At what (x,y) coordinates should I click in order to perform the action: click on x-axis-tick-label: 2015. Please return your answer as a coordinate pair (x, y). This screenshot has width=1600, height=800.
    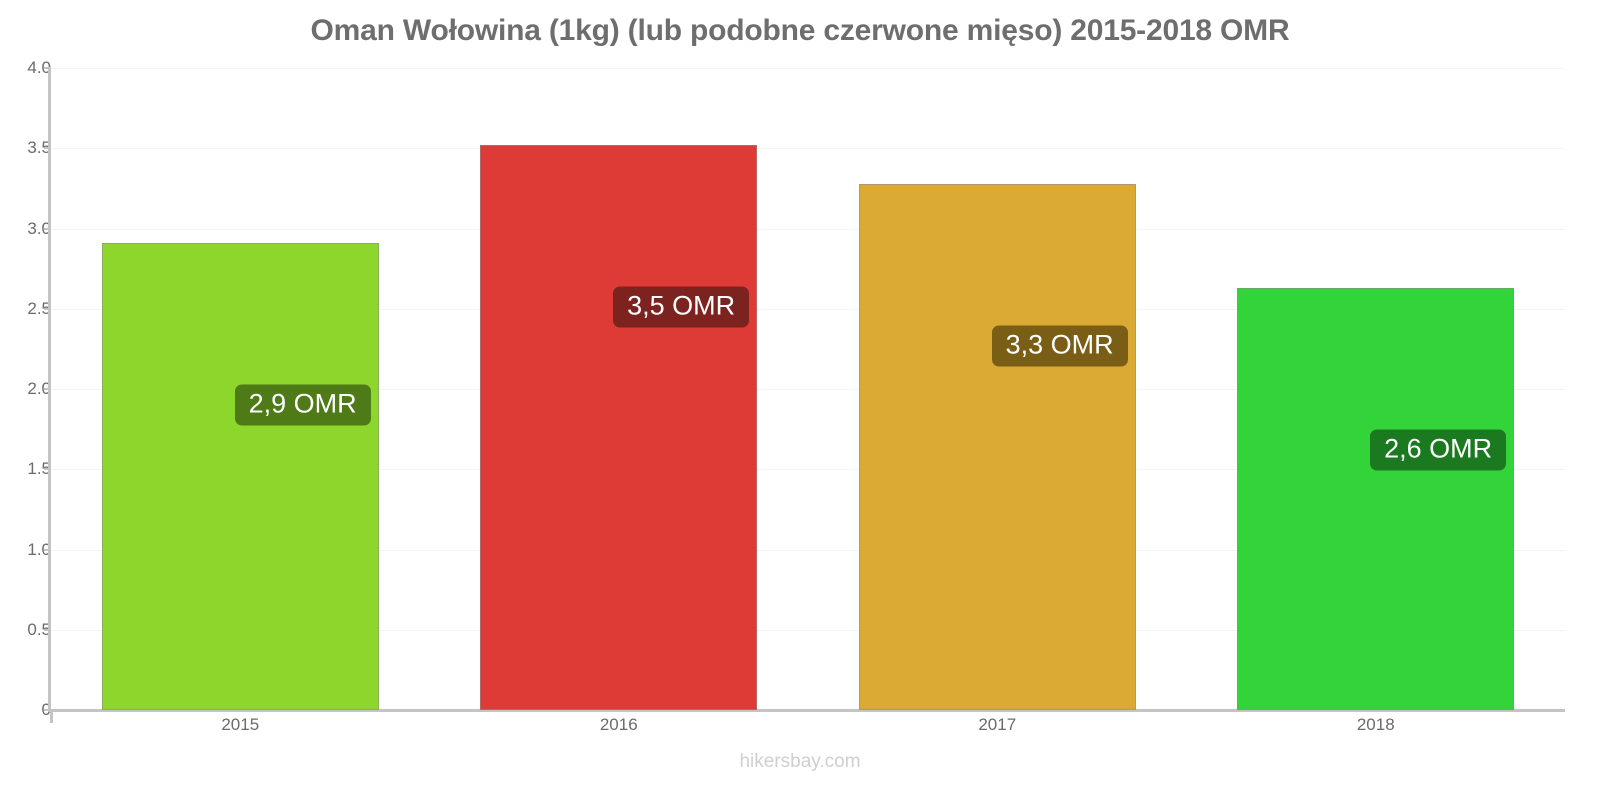
    Looking at the image, I should click on (240, 724).